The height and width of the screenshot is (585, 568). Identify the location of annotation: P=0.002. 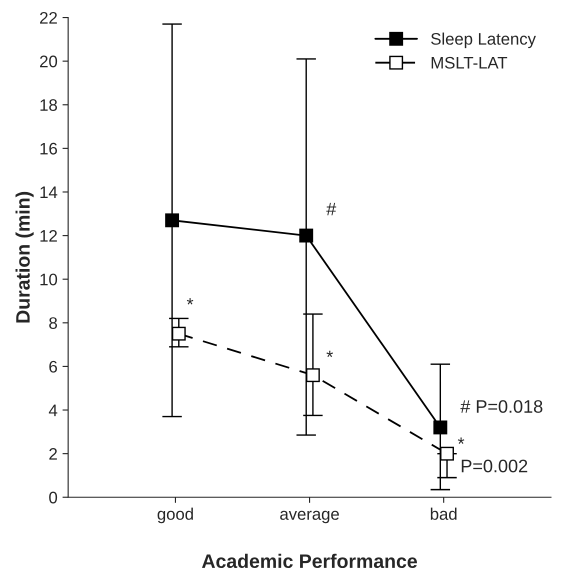
(495, 466).